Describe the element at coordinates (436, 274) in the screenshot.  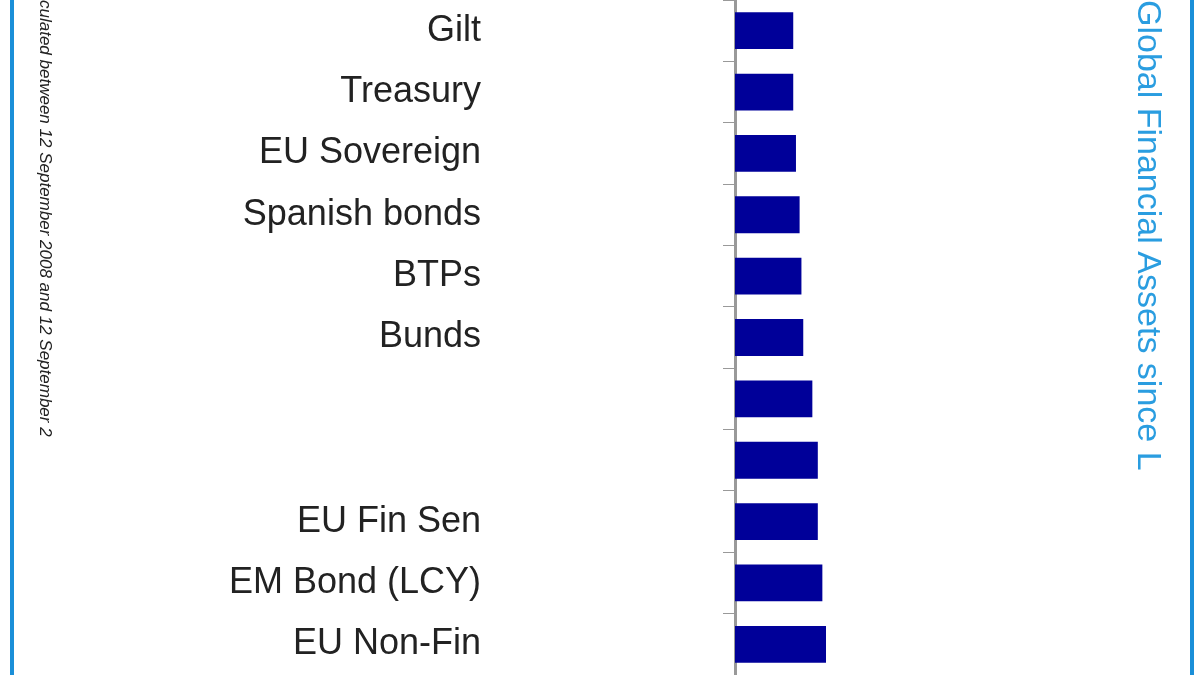
I see `y-tick-label: BTPs` at that location.